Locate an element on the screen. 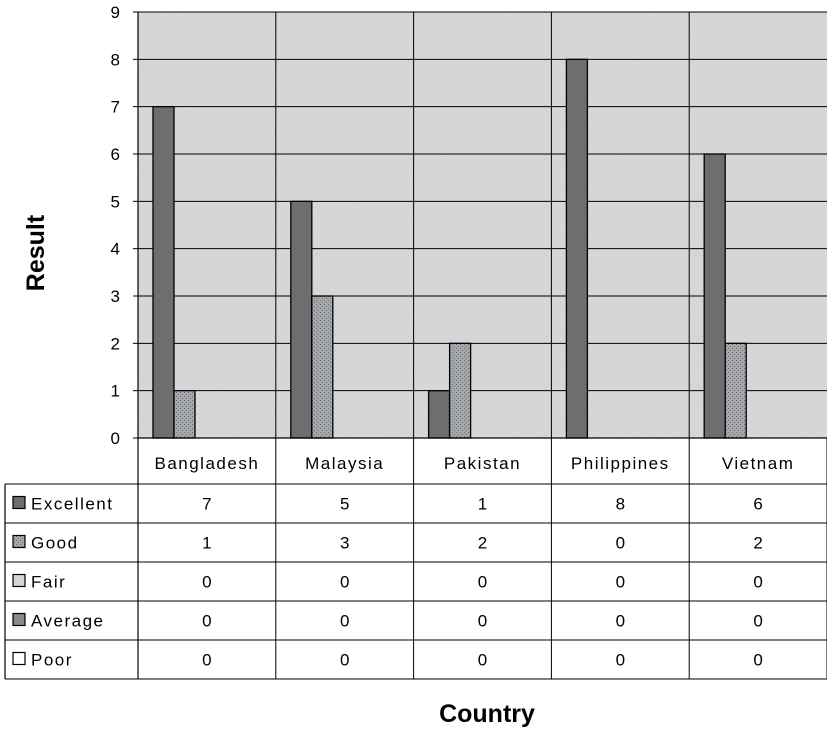 The width and height of the screenshot is (827, 729). bar-good-vietnam is located at coordinates (735, 390).